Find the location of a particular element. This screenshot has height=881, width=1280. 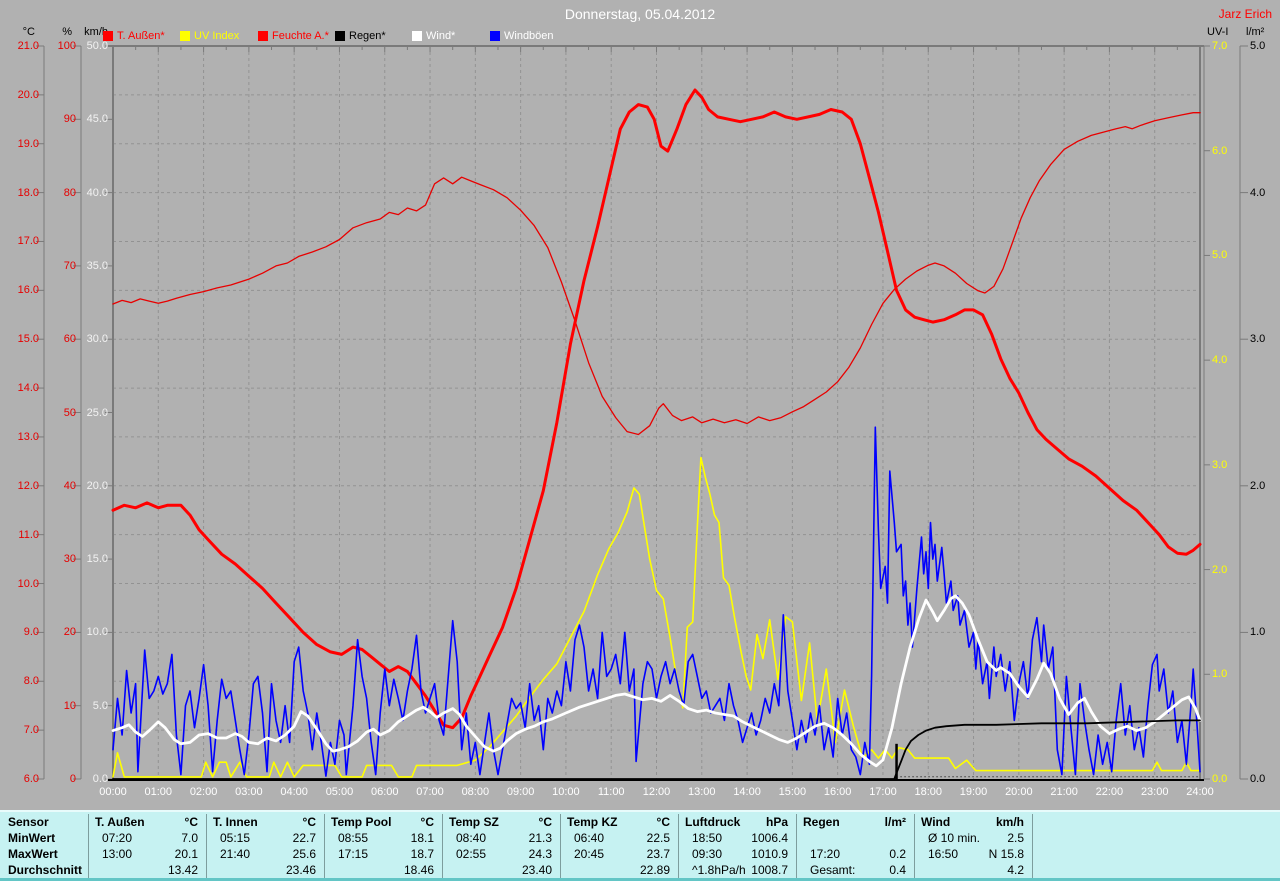

x-axis-hour-label: 18:00 is located at coordinates (928, 792).